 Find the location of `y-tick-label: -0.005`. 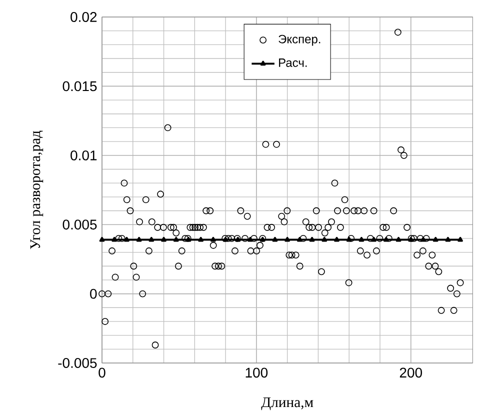

y-tick-label: -0.005 is located at coordinates (77, 363).